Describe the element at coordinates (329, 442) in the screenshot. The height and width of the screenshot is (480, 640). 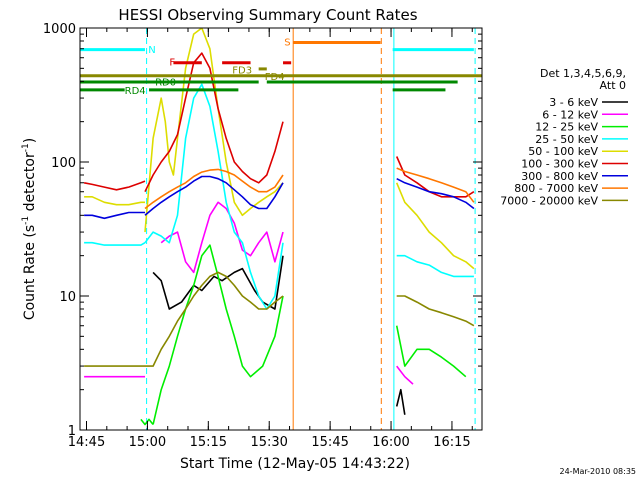
I see `x-tick-label-4: 15:45` at that location.